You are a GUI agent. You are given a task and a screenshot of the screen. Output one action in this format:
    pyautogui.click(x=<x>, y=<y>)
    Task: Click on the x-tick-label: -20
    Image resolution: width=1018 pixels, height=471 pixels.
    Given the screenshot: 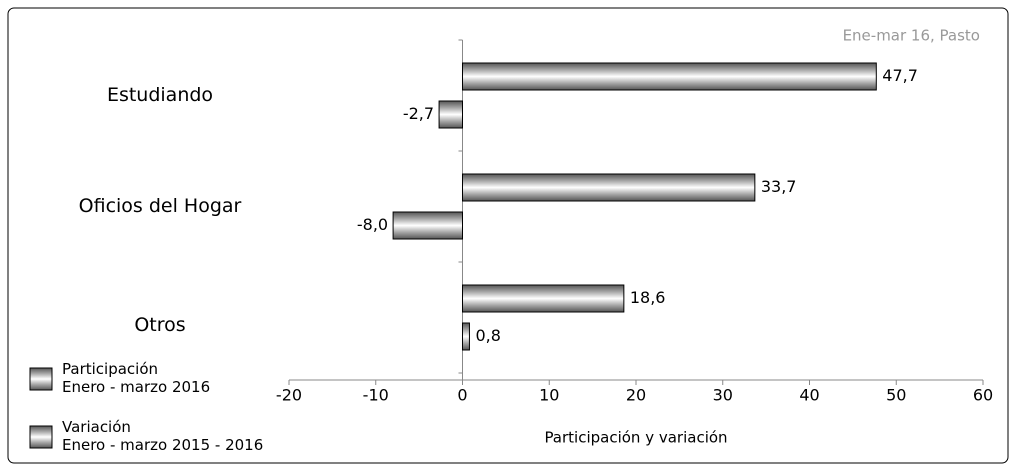 What is the action you would take?
    pyautogui.click(x=289, y=395)
    